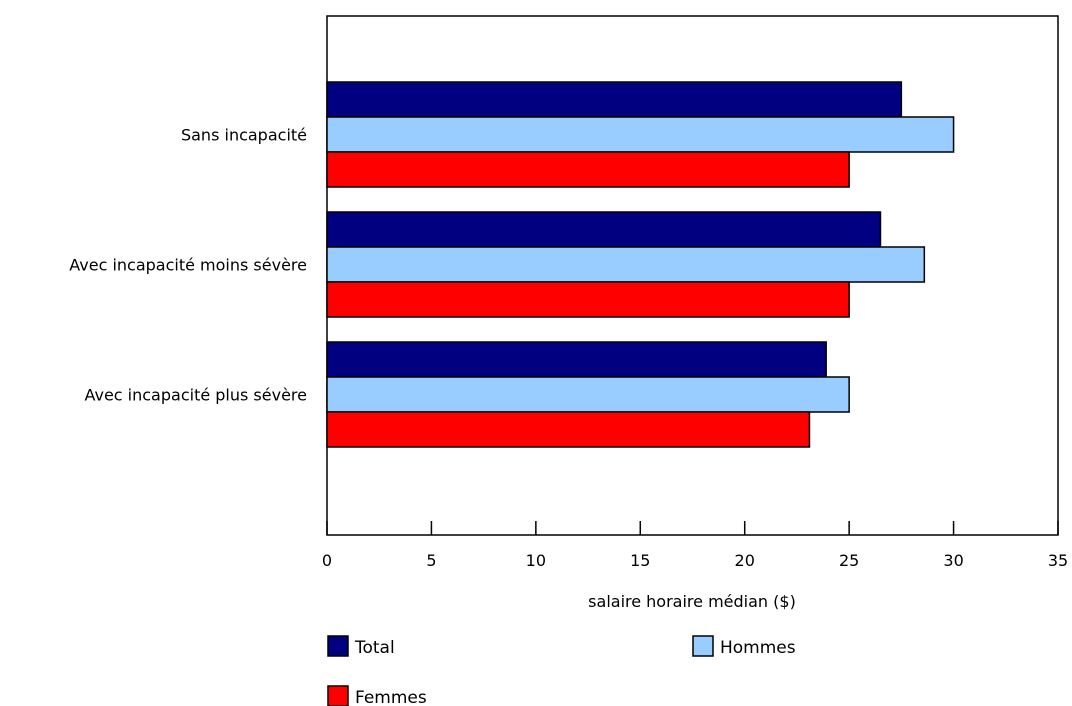  Describe the element at coordinates (692, 601) in the screenshot. I see `x-axis-title: salaire horaire médian ($)` at that location.